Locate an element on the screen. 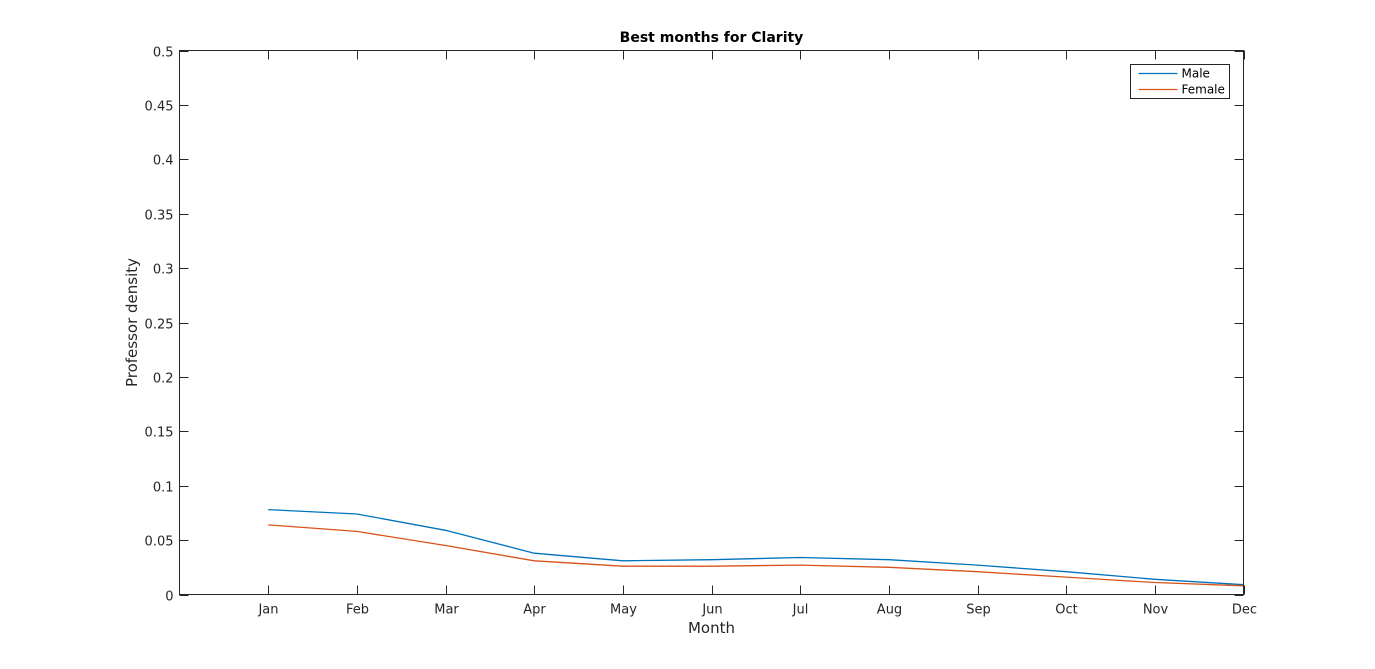 Image resolution: width=1375 pixels, height=669 pixels. series-line-female is located at coordinates (756, 555).